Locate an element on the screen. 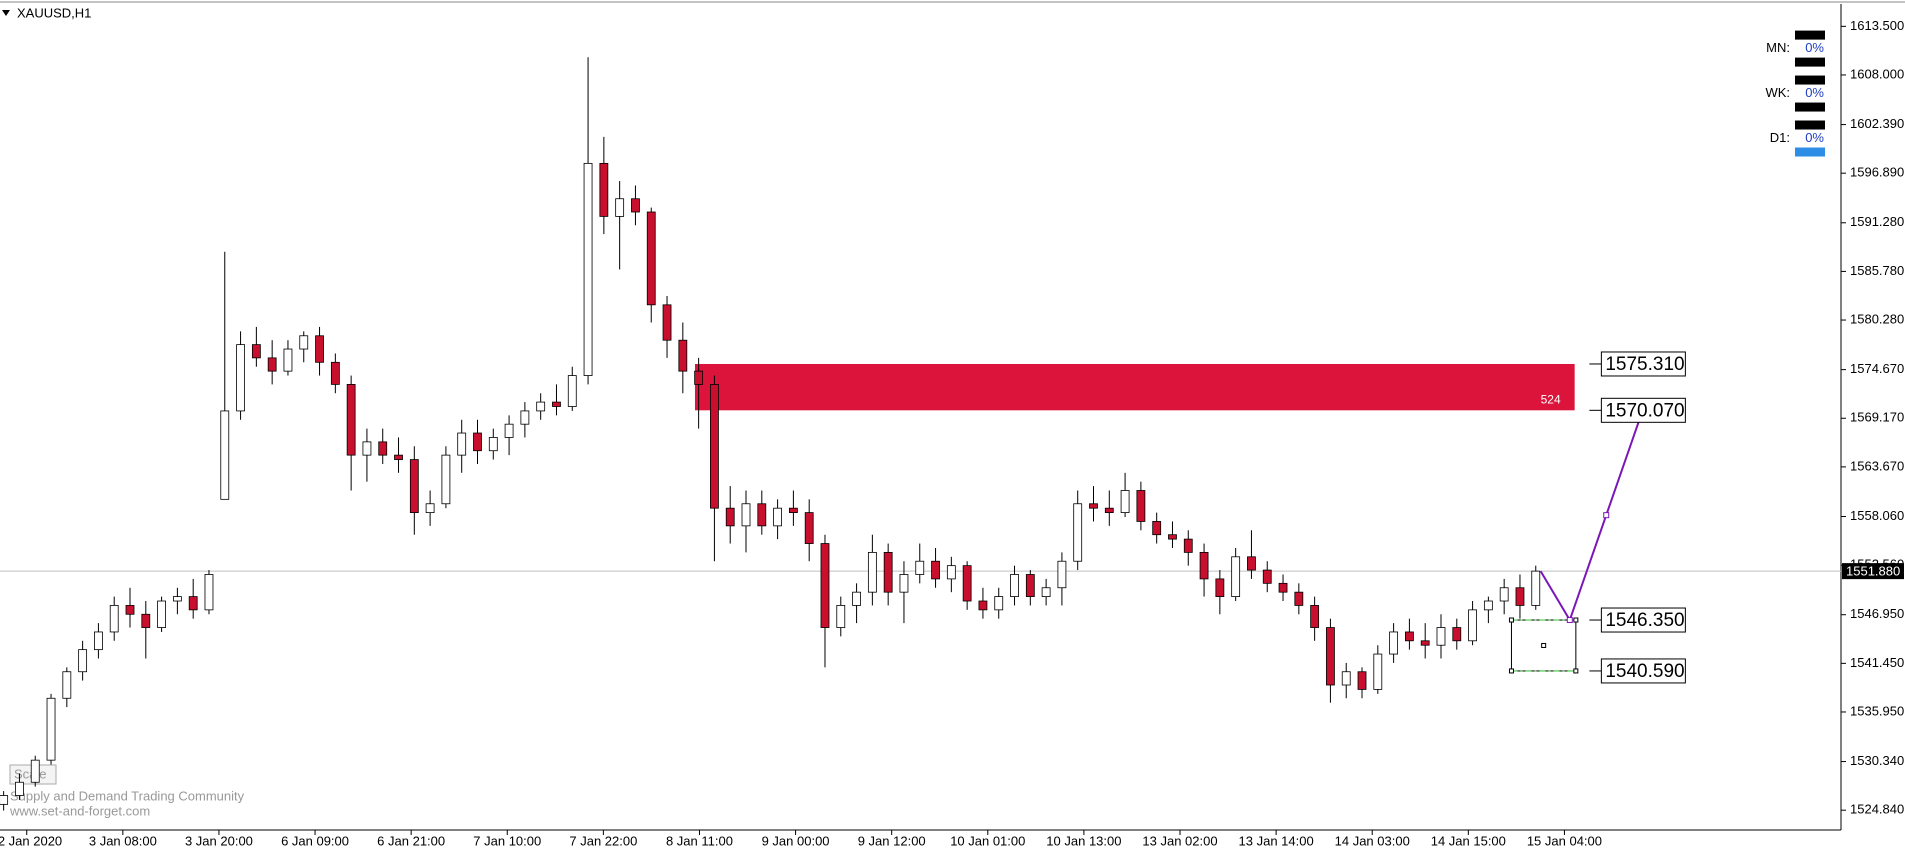 This screenshot has height=855, width=1905. x-tick-label: 9 Jan 12:00 is located at coordinates (892, 840).